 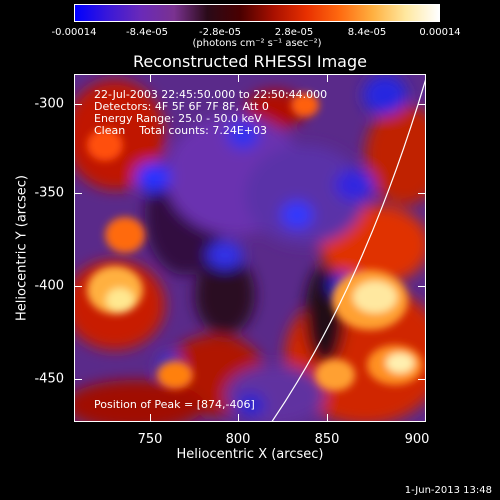 What do you see at coordinates (74, 32) in the screenshot?
I see `colorbar-tick: -0.00014` at bounding box center [74, 32].